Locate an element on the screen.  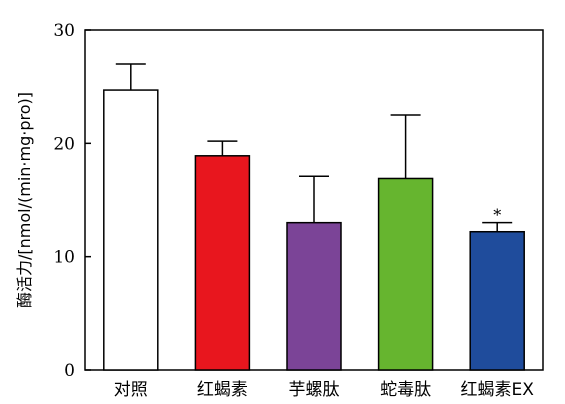
x-tick-label-2: 芋螺肽 is located at coordinates (314, 390).